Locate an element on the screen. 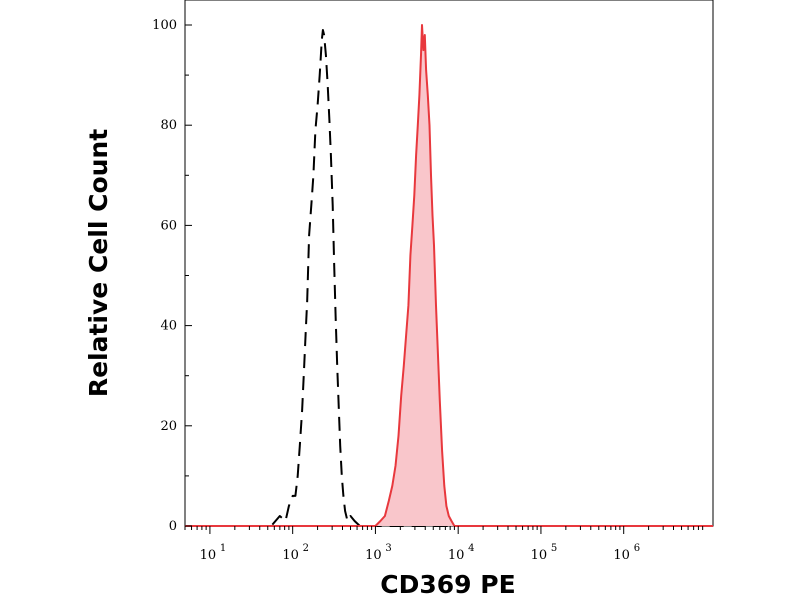  x-tick-exponent-6: 6 is located at coordinates (637, 548).